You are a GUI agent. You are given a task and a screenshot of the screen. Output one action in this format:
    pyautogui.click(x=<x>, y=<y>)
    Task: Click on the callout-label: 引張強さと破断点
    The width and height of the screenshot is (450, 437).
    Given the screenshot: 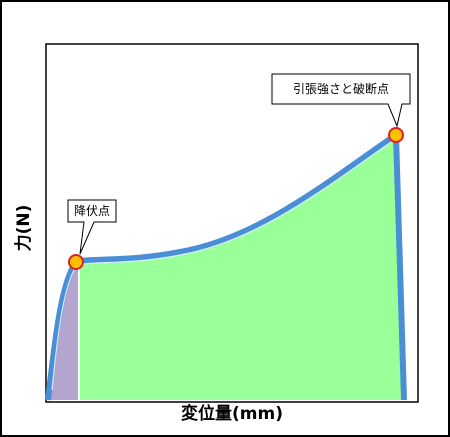 What is the action you would take?
    pyautogui.click(x=341, y=88)
    